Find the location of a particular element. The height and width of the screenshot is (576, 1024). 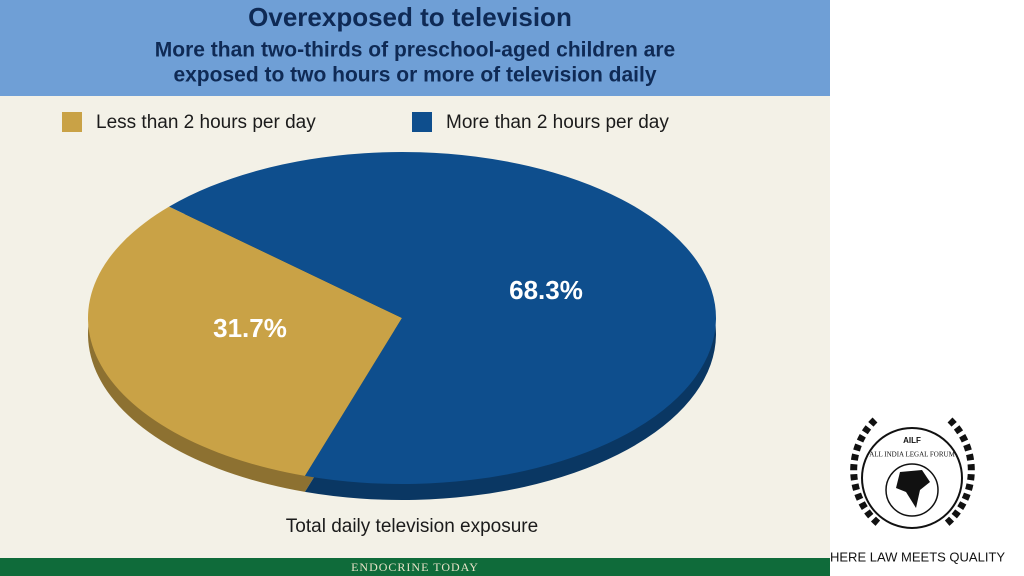

logo: AILF ALL INDIA LEGAL FORUM is located at coordinates (912, 473).